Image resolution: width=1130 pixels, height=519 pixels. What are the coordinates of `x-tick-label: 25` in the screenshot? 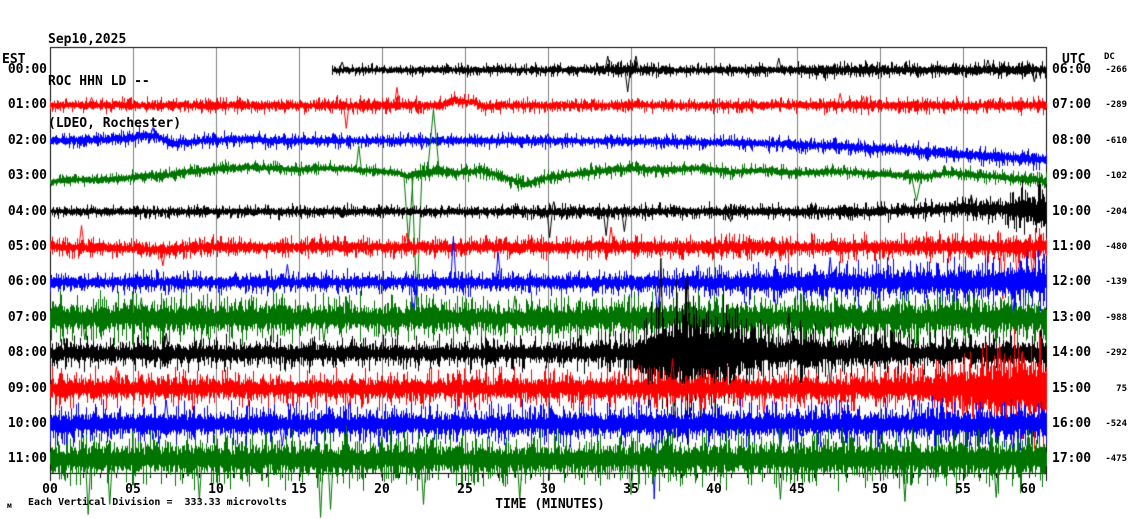 It's located at (465, 489).